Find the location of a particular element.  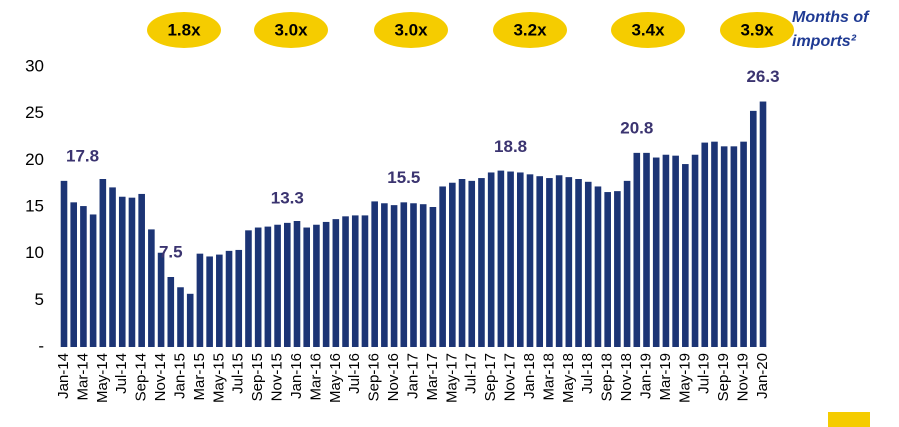

y-tick-label: 5 is located at coordinates (39, 299).